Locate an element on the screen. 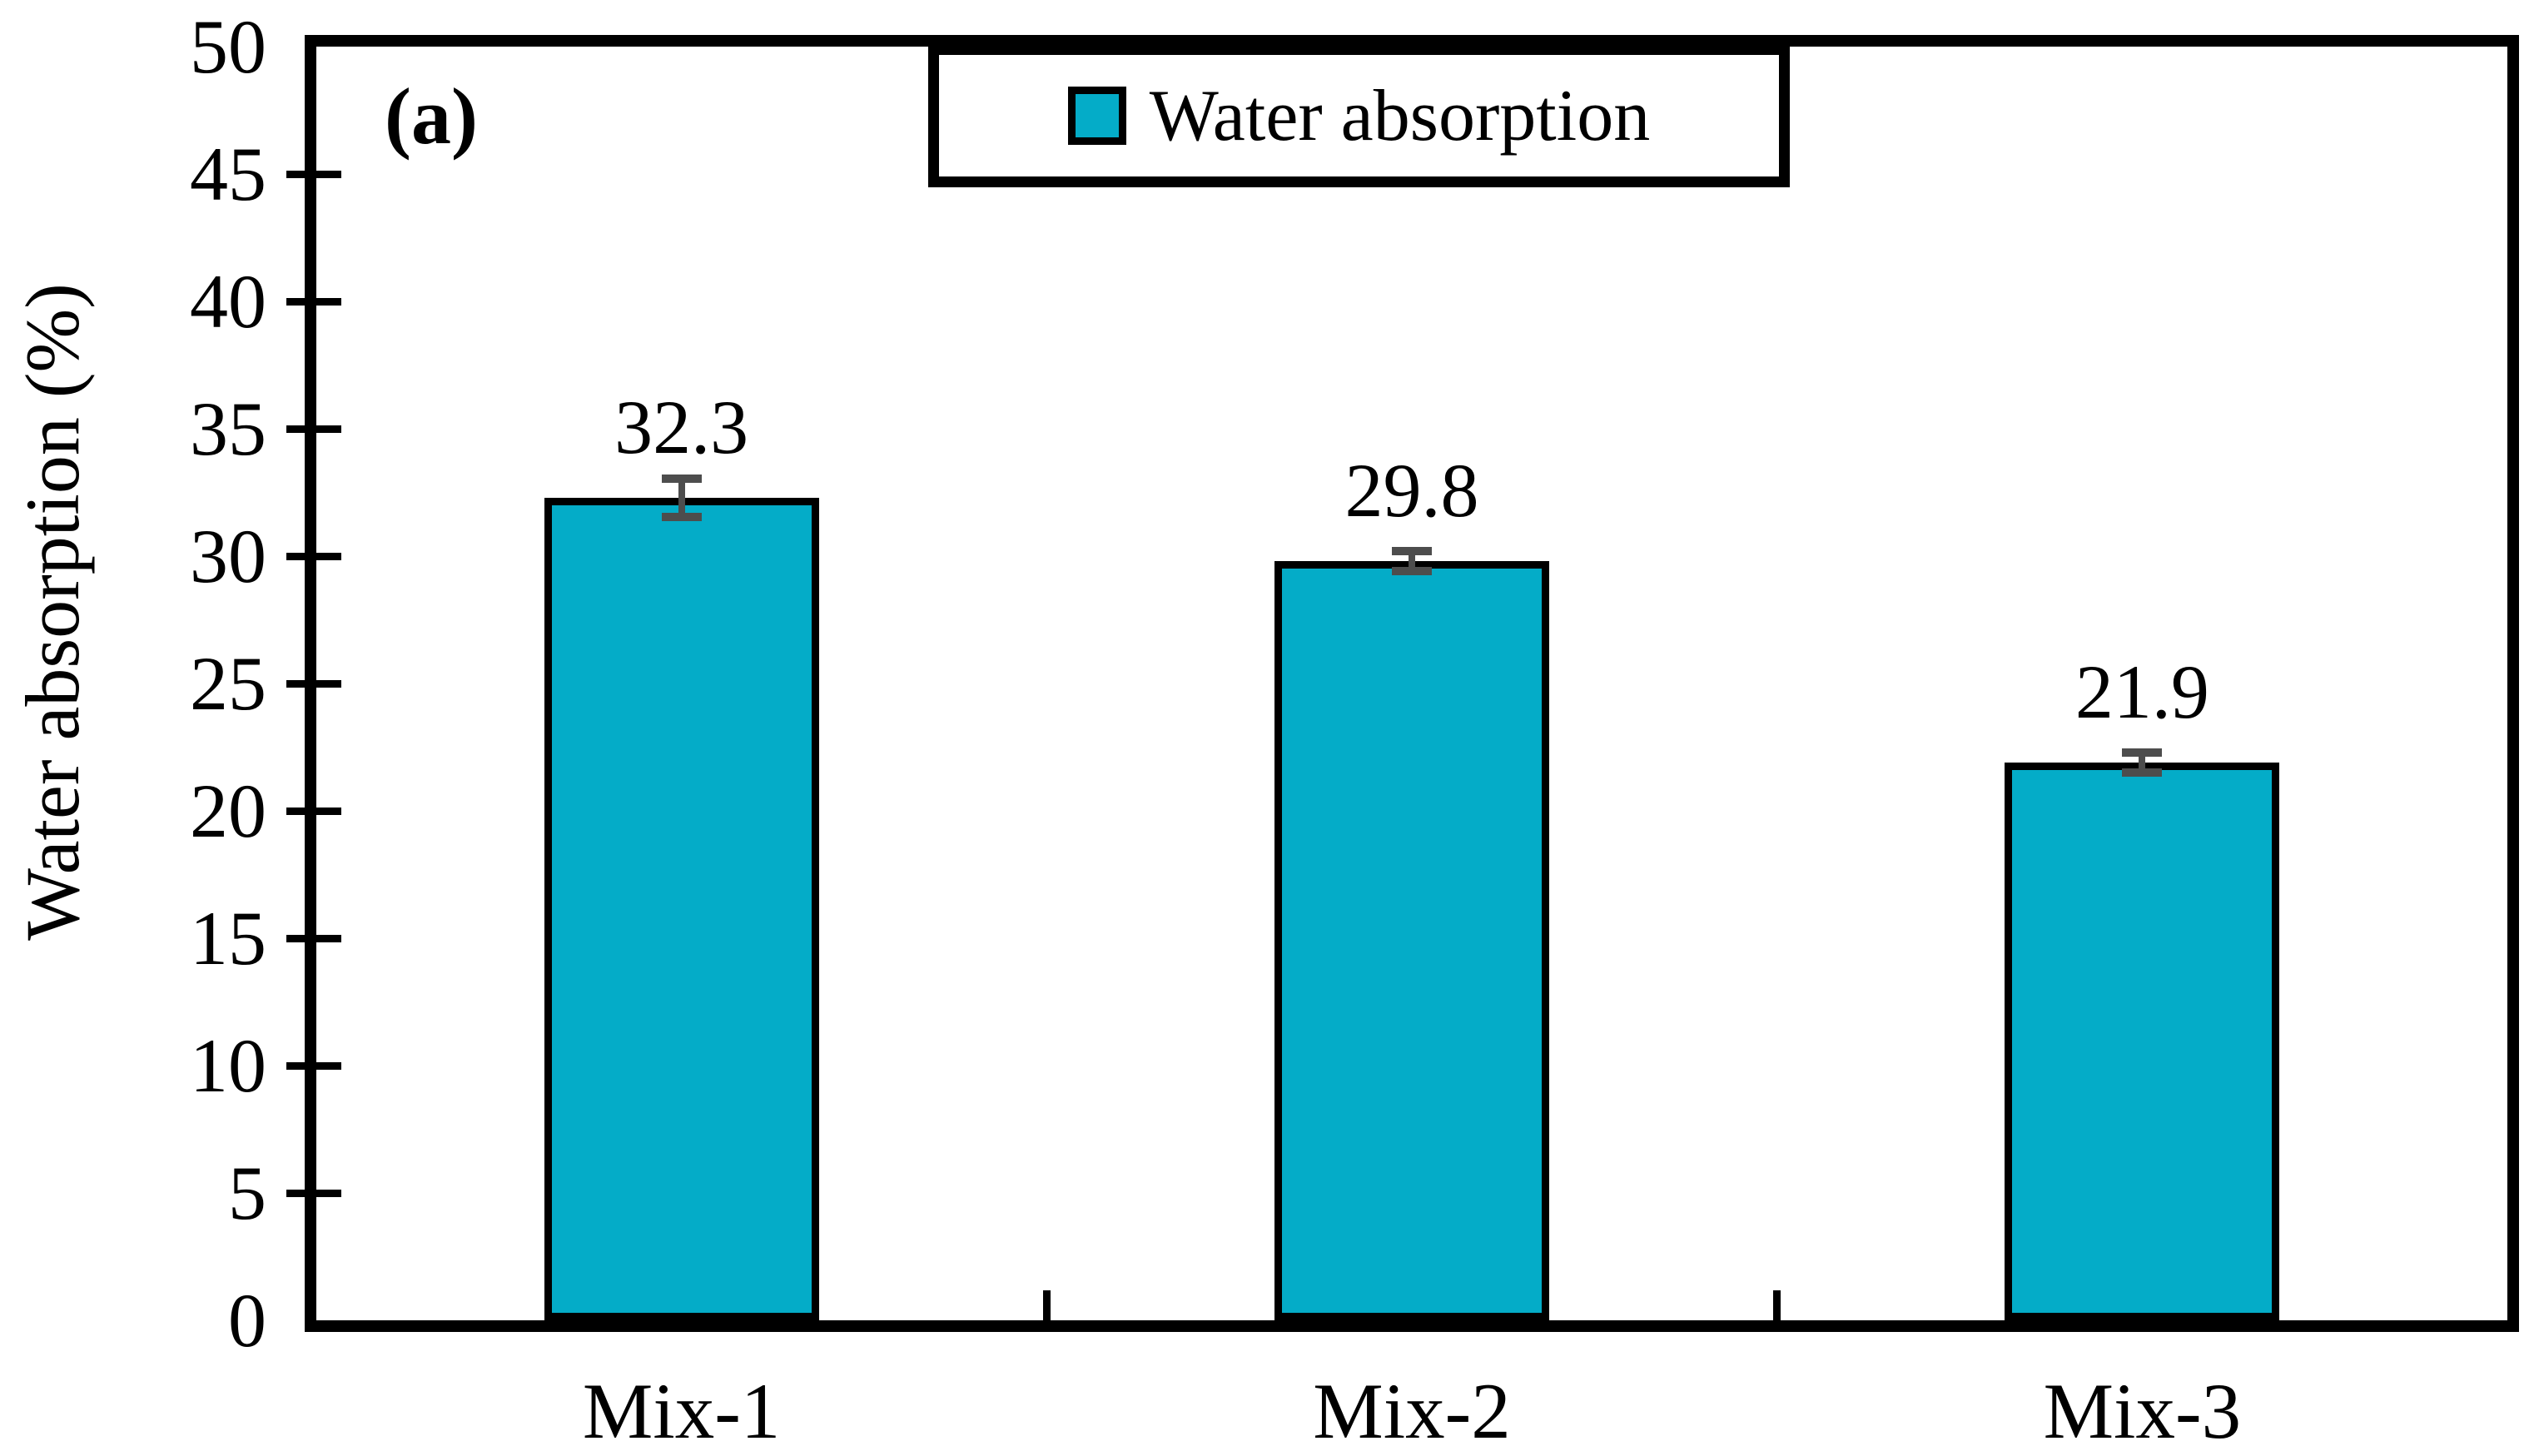  legend-label: Water absorption is located at coordinates (1400, 116).